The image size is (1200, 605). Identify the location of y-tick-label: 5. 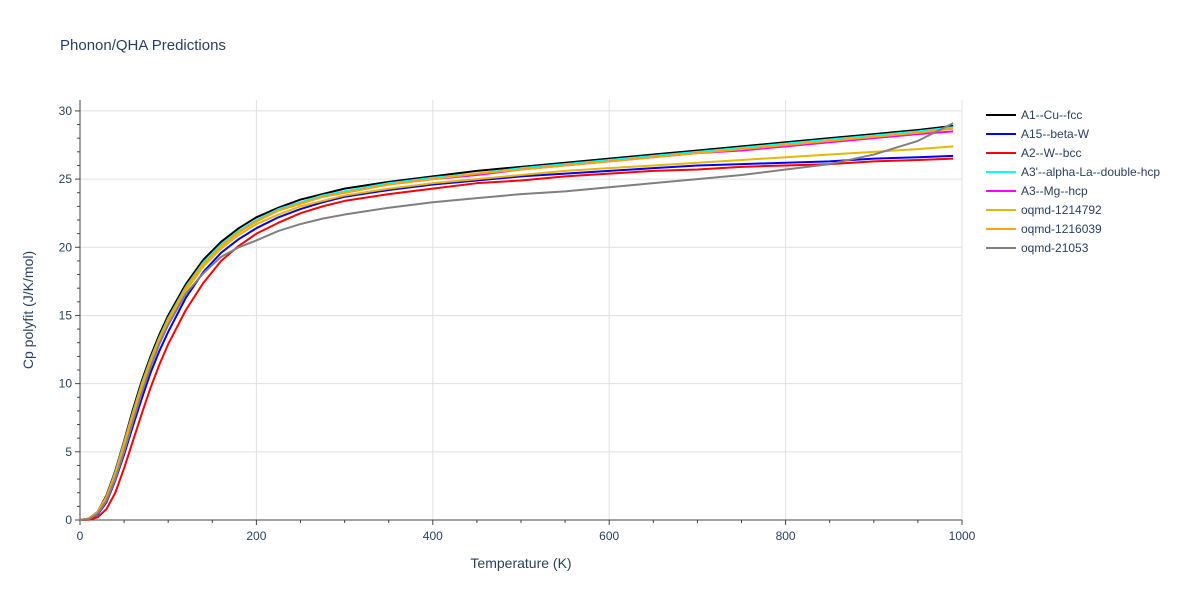
(68, 452).